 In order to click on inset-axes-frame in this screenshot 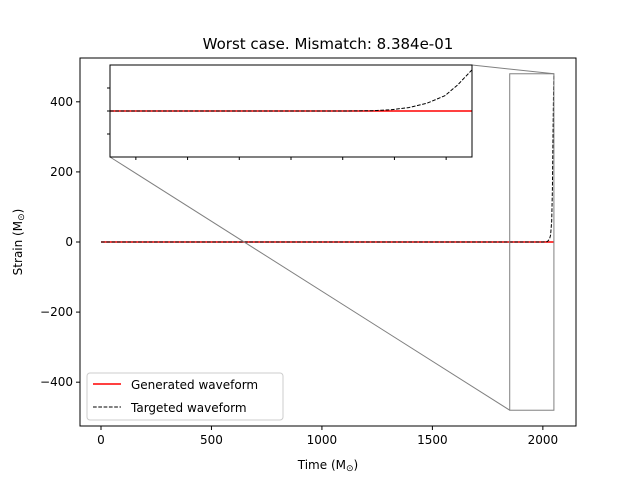, I will do `click(291, 111)`.